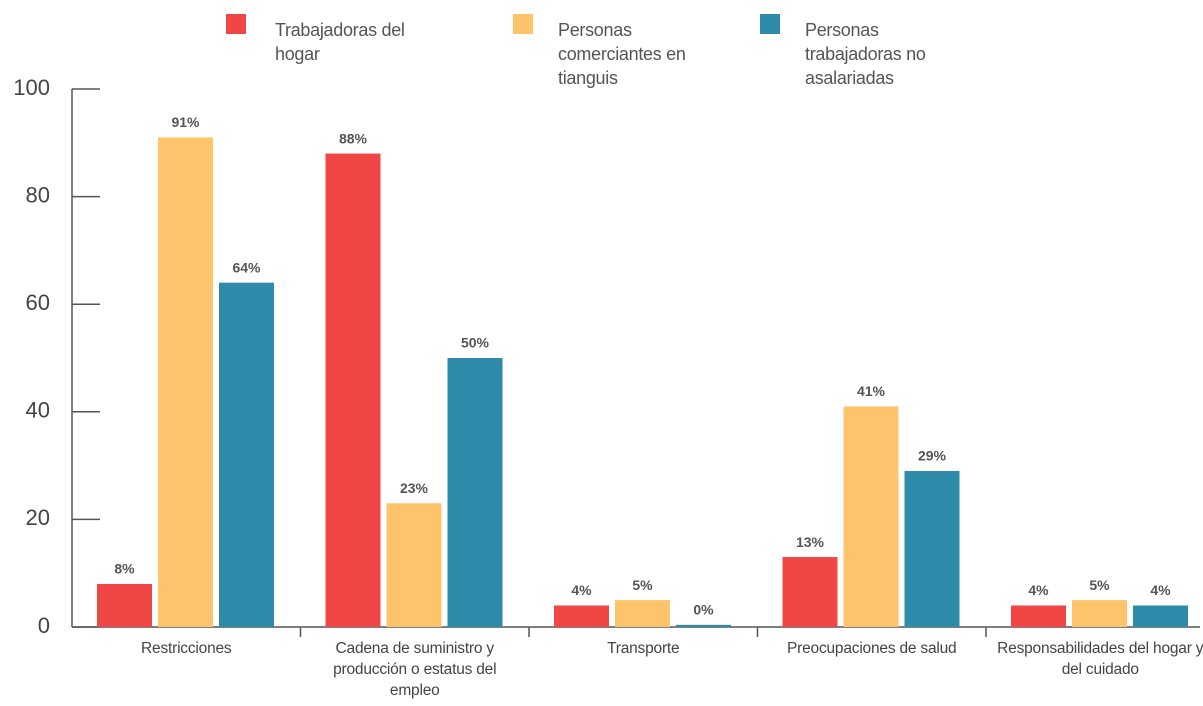  I want to click on y-tick-label: 20, so click(38, 517).